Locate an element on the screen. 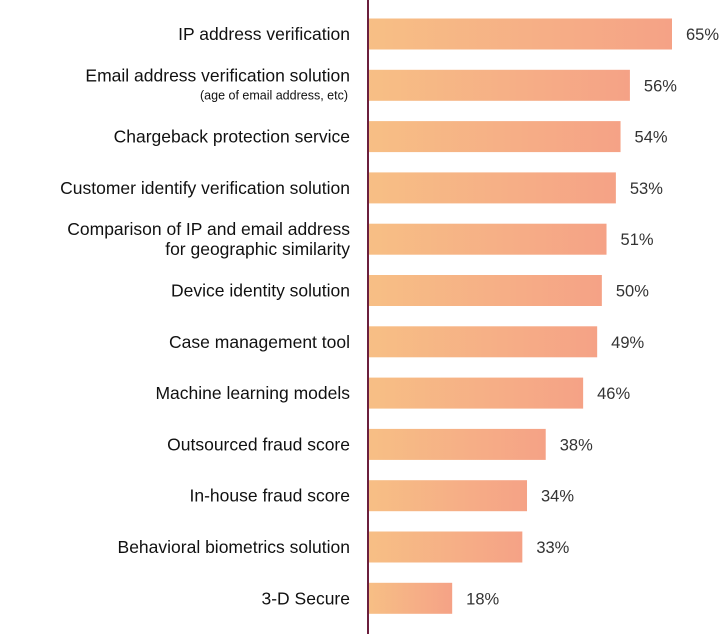 Image resolution: width=725 pixels, height=634 pixels. category-label-1: Email address verification solution is located at coordinates (217, 75).